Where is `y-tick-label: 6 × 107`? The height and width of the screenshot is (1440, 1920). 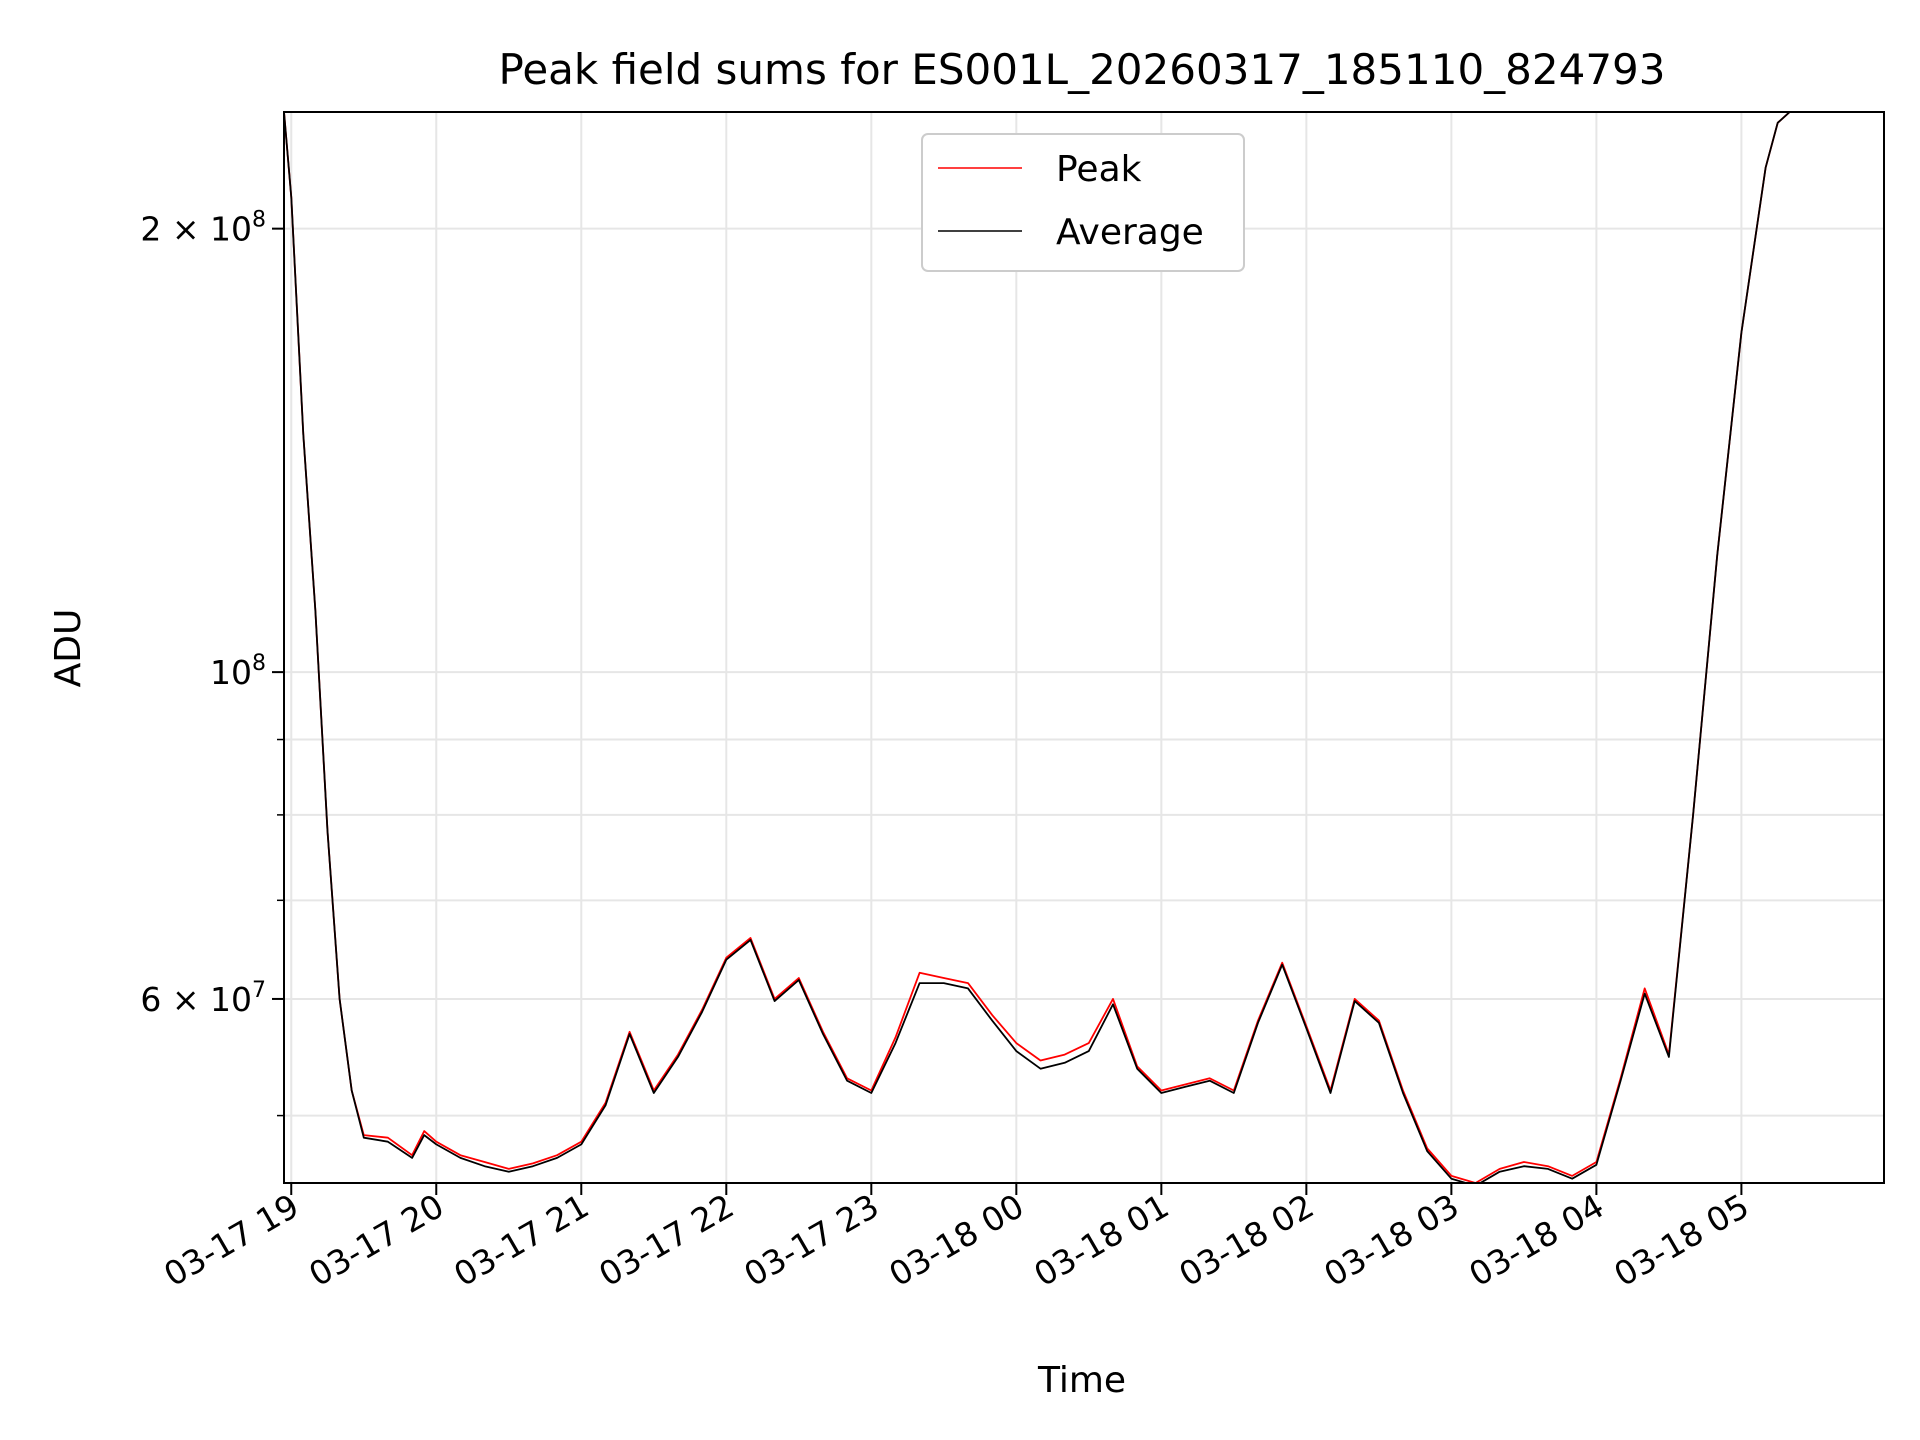
y-tick-label: 6 × 107 is located at coordinates (203, 998).